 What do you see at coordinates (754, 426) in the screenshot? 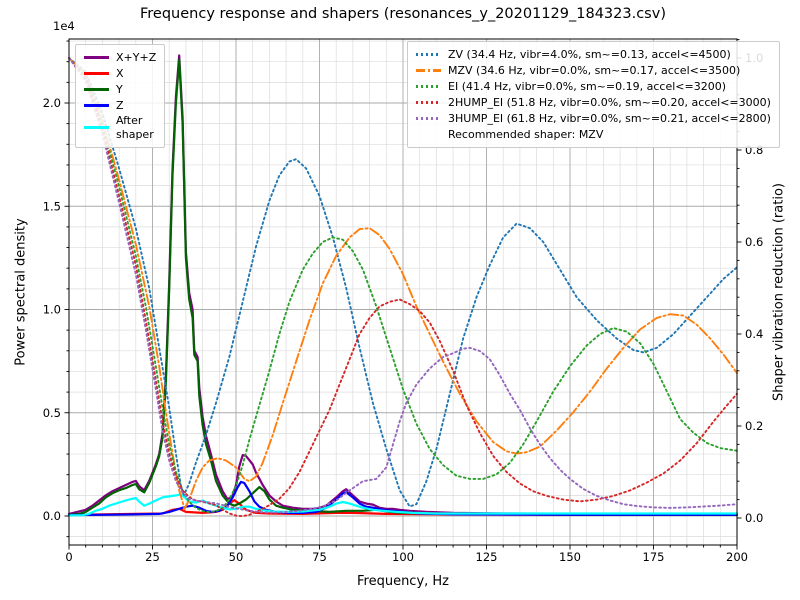
I see `svg-text: 0.2` at bounding box center [754, 426].